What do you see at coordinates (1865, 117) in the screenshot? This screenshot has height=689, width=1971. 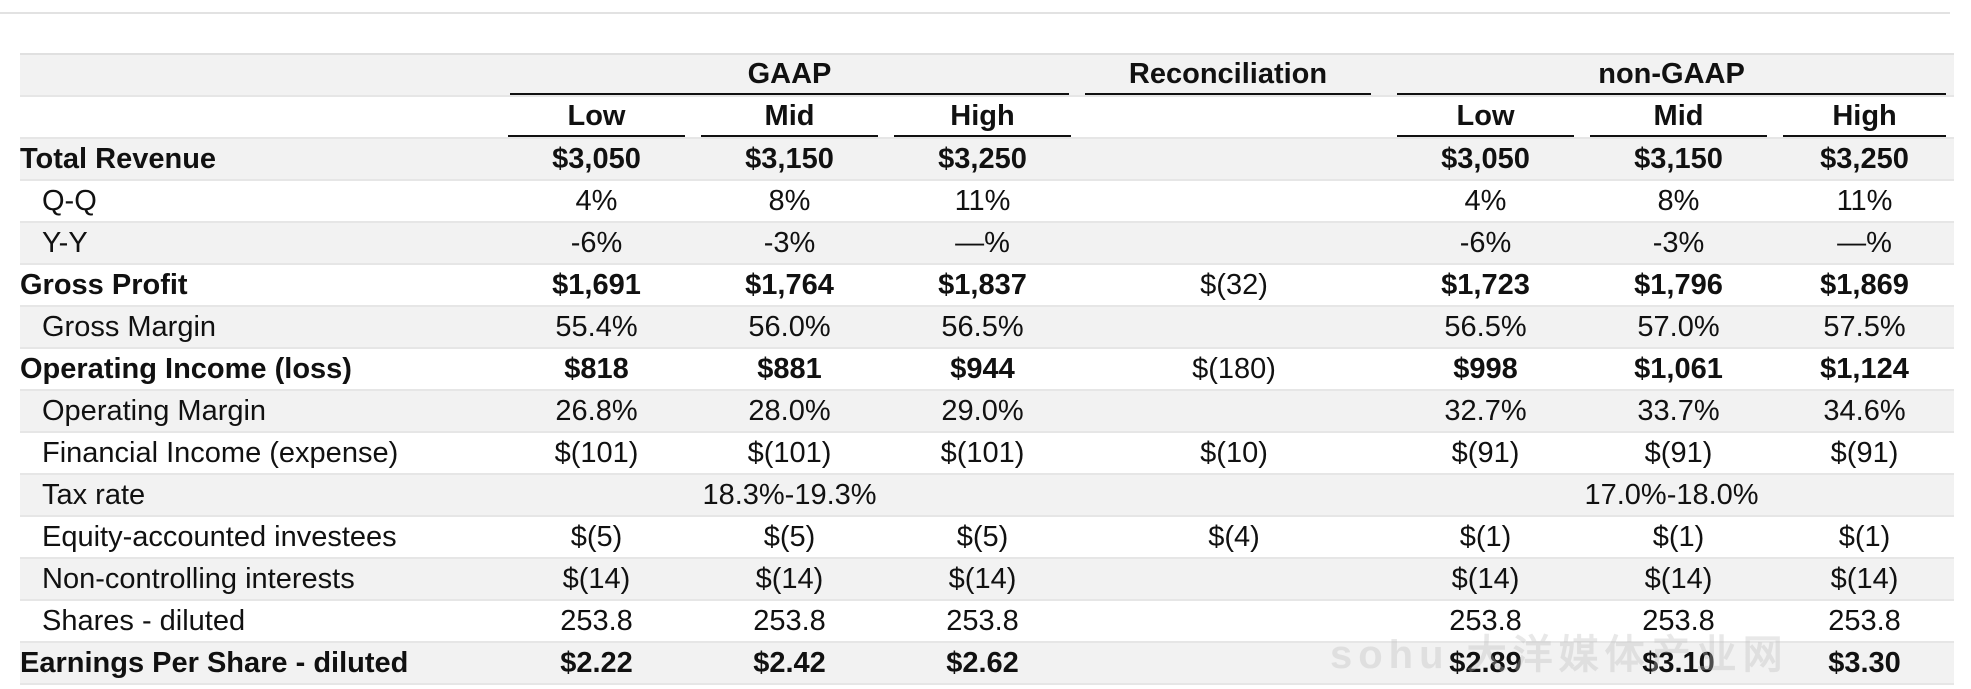 I see `non-gaap-high-header: High` at bounding box center [1865, 117].